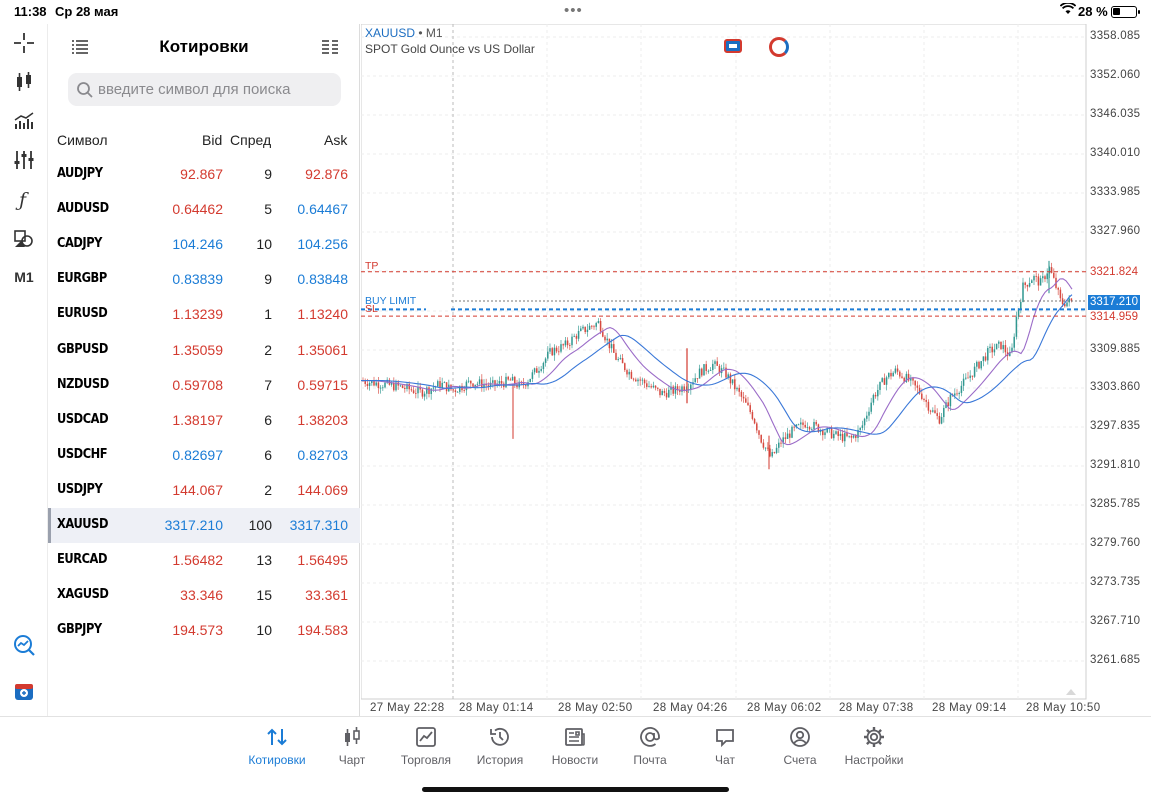 This screenshot has height=800, width=1151. I want to click on quote-symbol: CADJPY, so click(80, 244).